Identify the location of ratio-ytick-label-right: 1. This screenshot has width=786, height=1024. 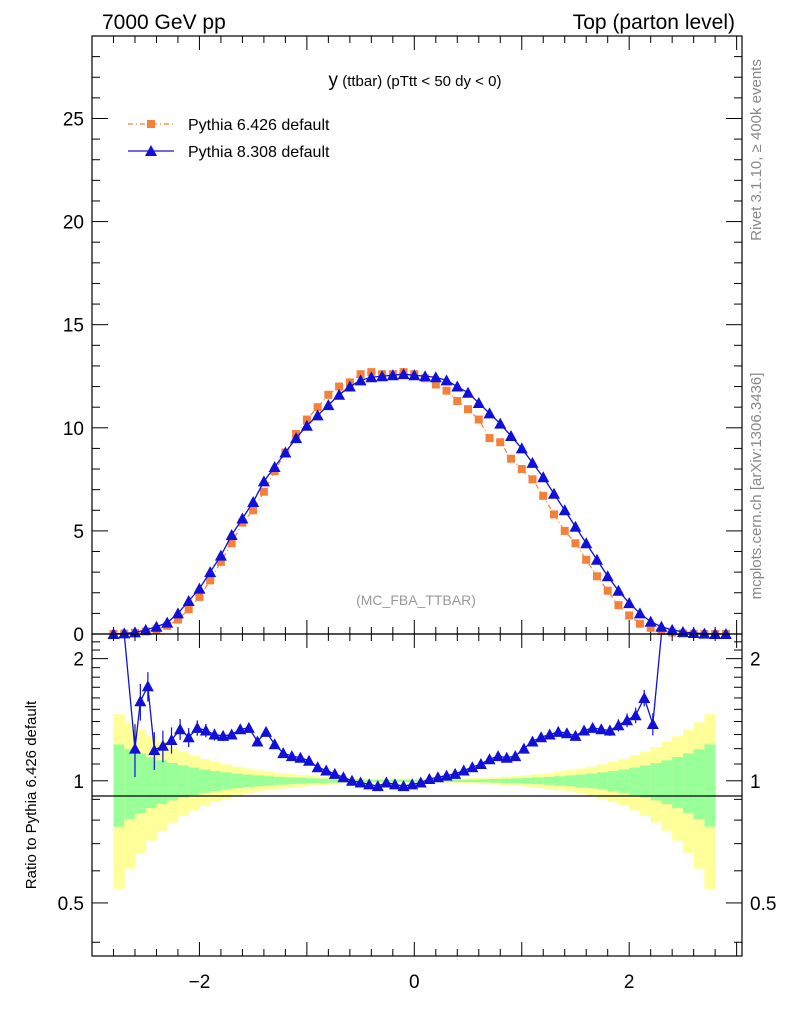
(755, 782).